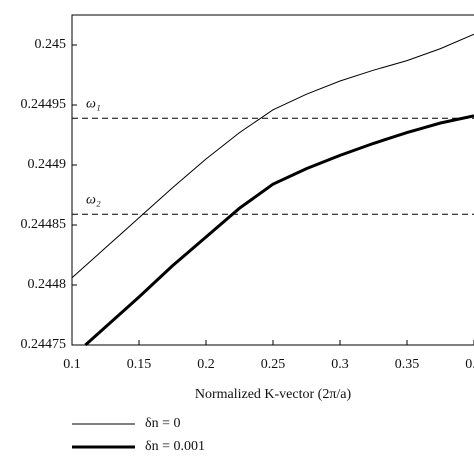 This screenshot has height=474, width=474. Describe the element at coordinates (47, 164) in the screenshot. I see `y-tick-label: 0.2449` at that location.